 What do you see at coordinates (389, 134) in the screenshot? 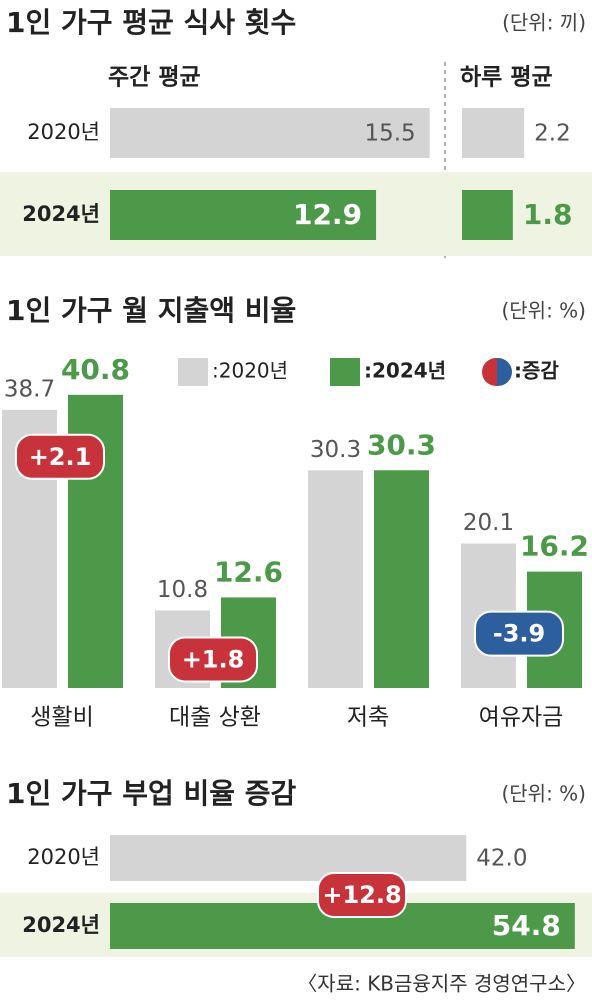
I see `value-label: 15.5` at bounding box center [389, 134].